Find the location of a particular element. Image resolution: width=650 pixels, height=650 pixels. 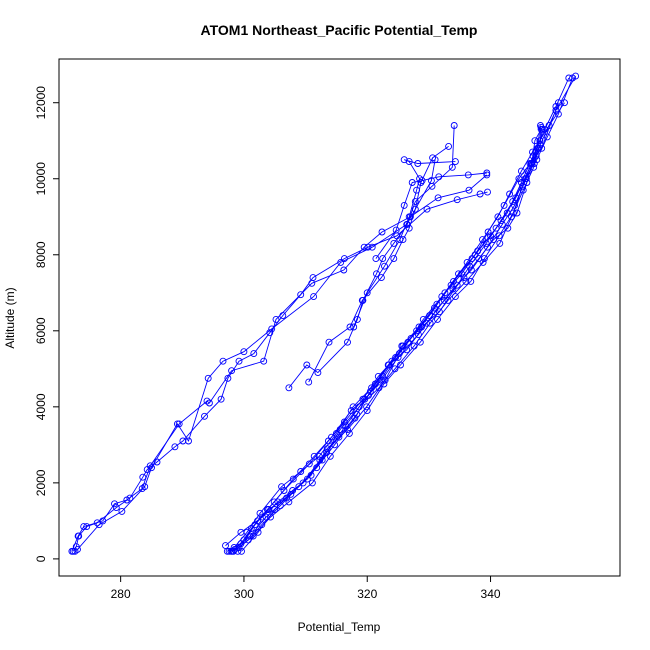

x-tick-label: 300 is located at coordinates (244, 594).